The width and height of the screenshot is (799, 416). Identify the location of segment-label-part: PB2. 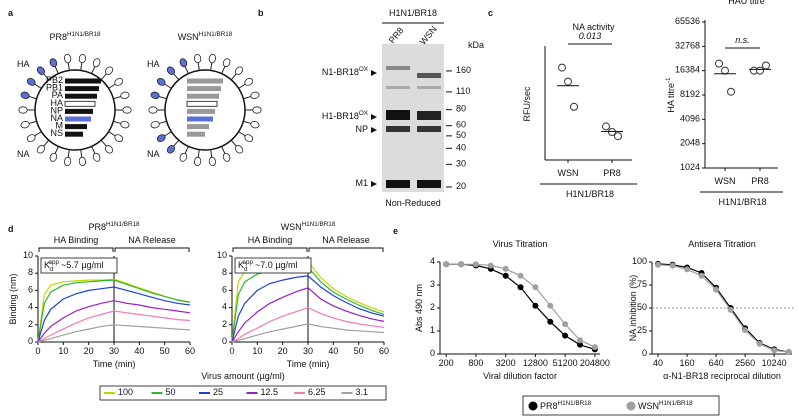
(54, 80).